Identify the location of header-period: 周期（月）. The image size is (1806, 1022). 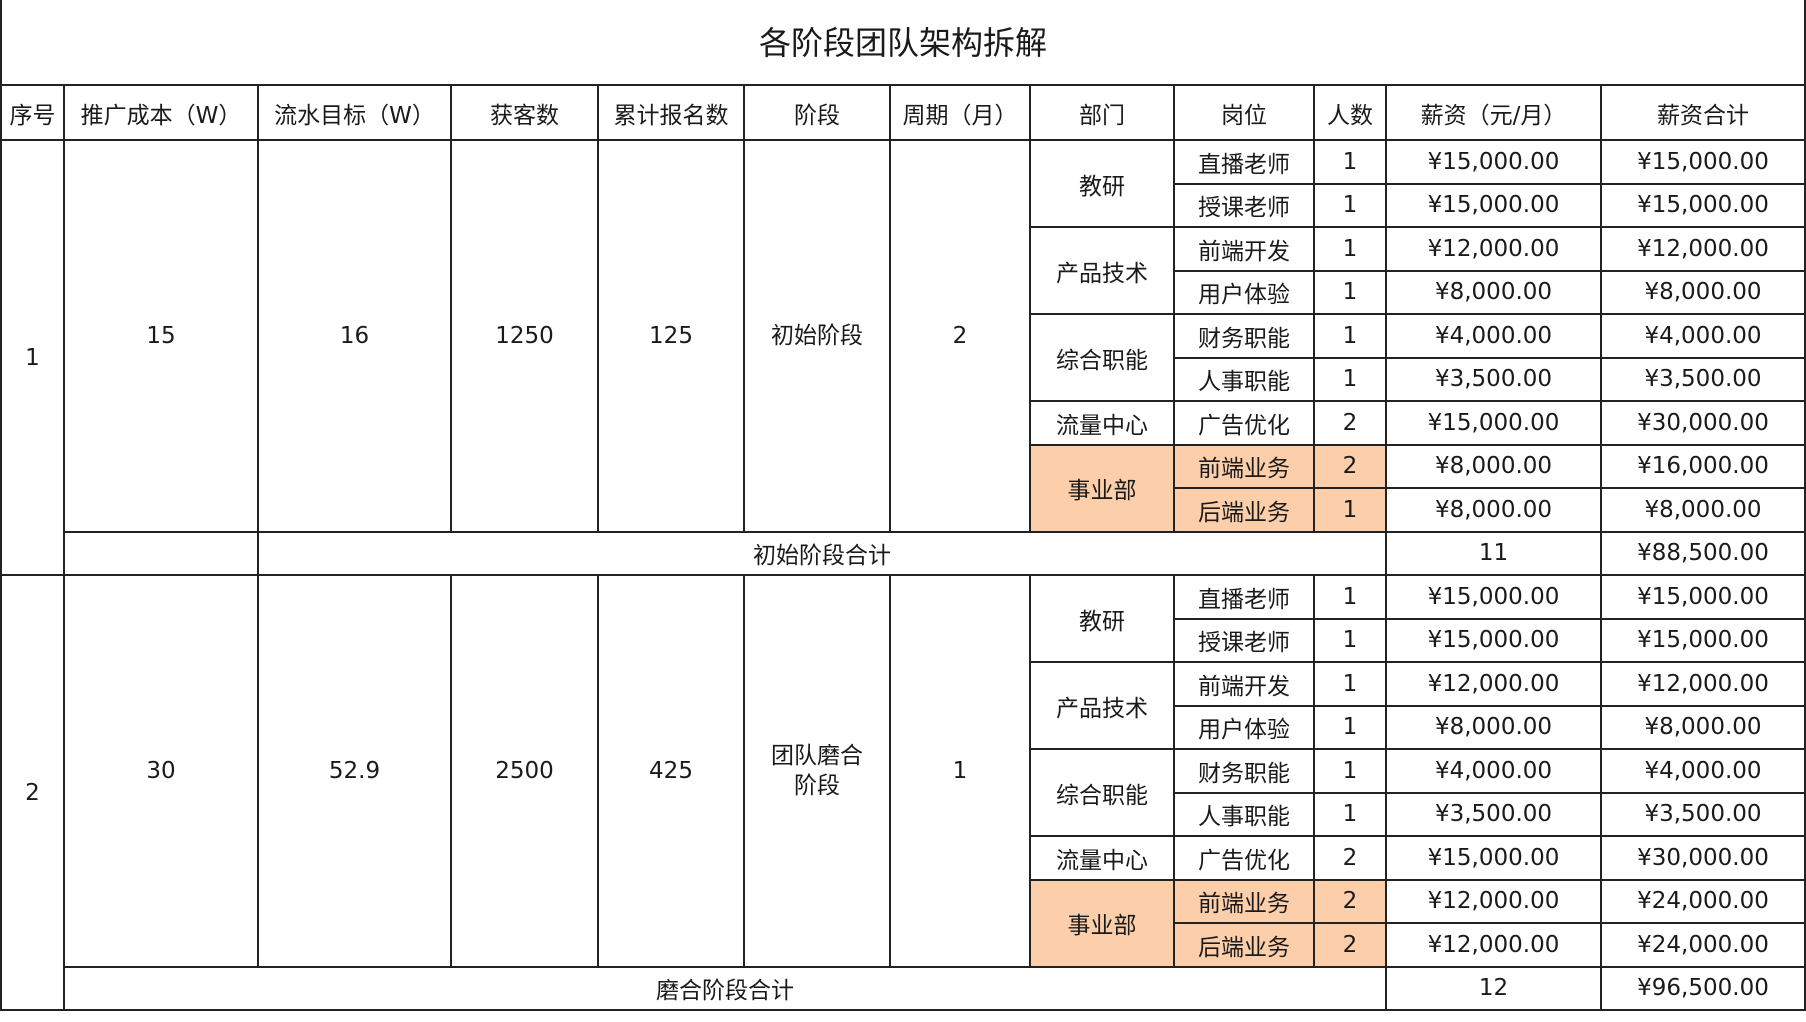
(960, 112).